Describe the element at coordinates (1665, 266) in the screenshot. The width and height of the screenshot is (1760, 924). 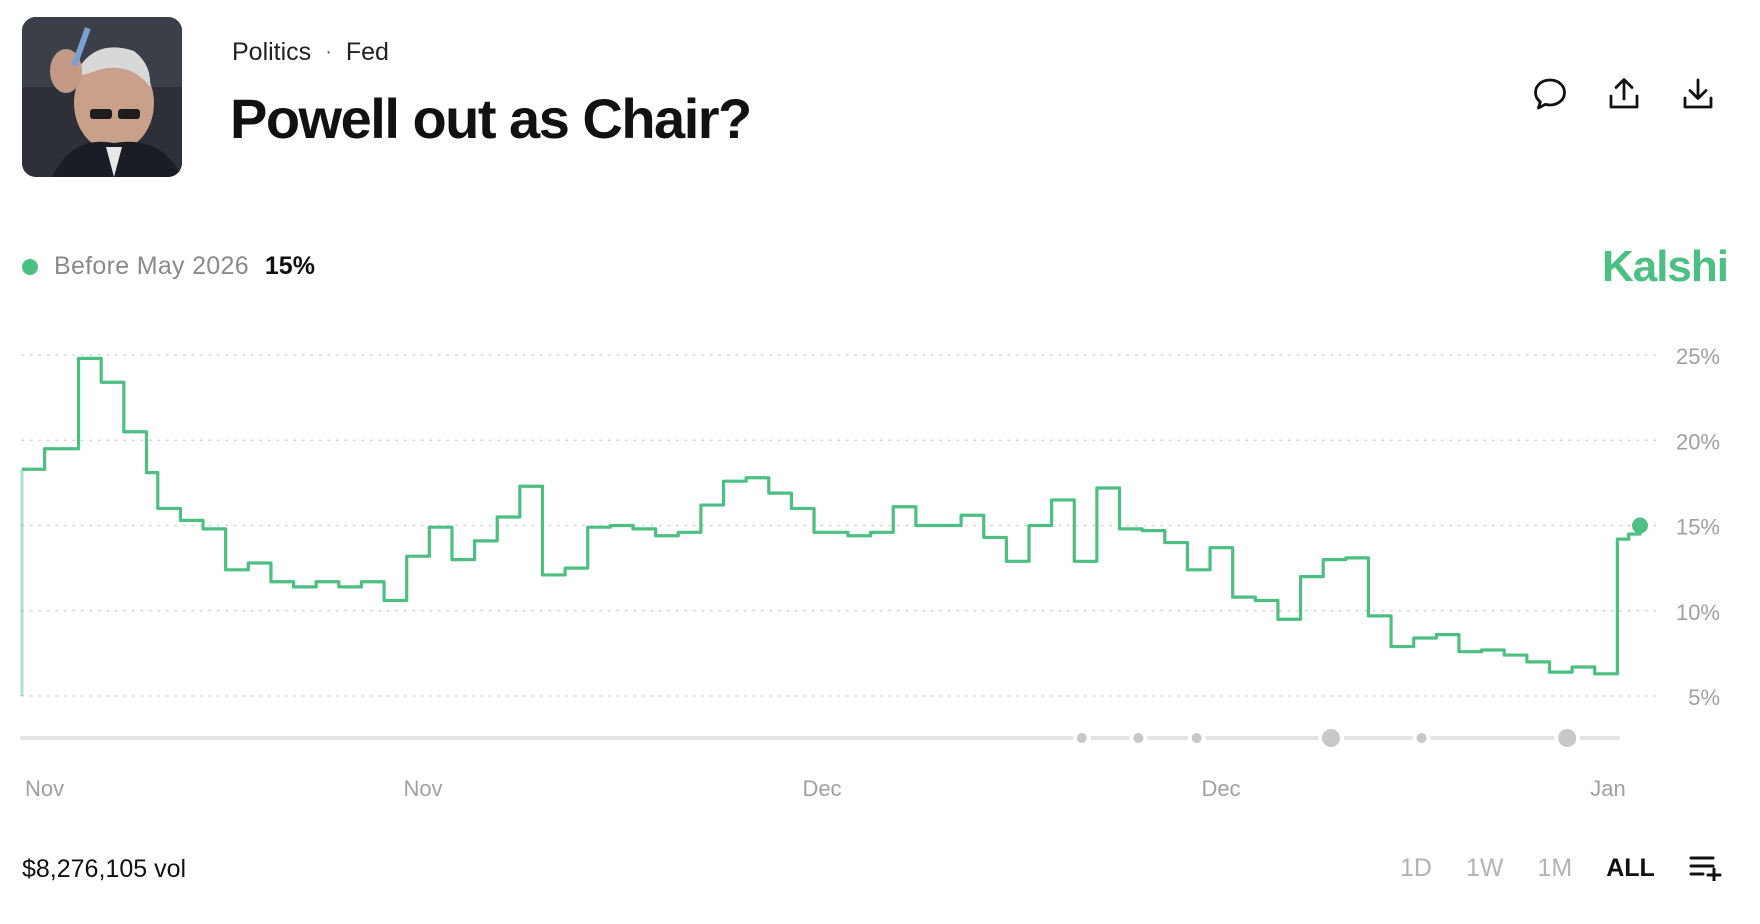
I see `brand-logo: Kalshi` at that location.